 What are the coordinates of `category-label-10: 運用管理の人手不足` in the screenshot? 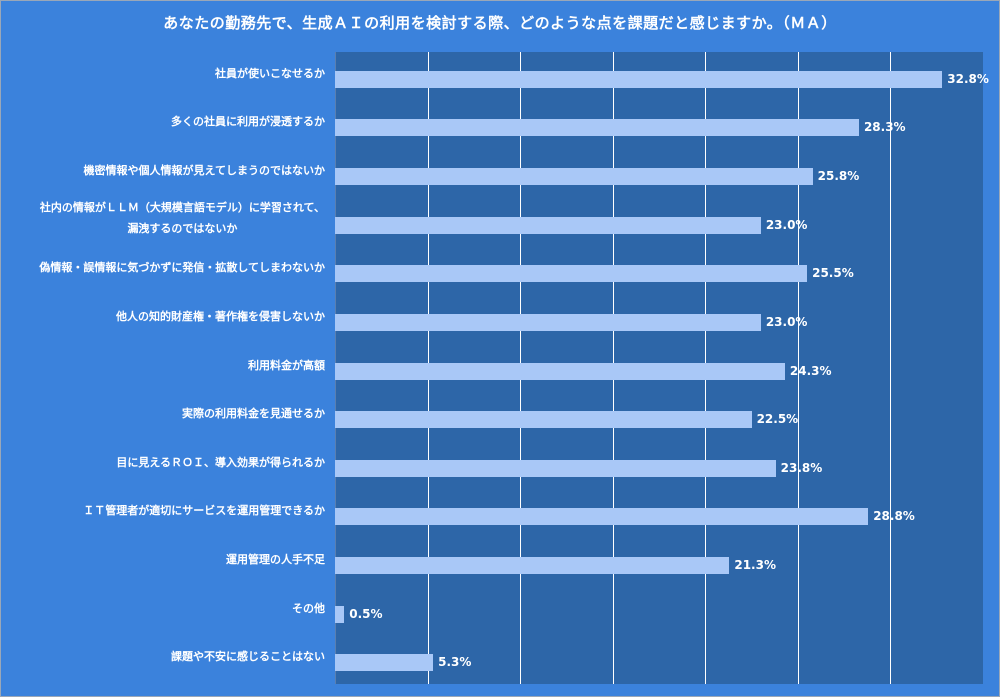 It's located at (275, 559).